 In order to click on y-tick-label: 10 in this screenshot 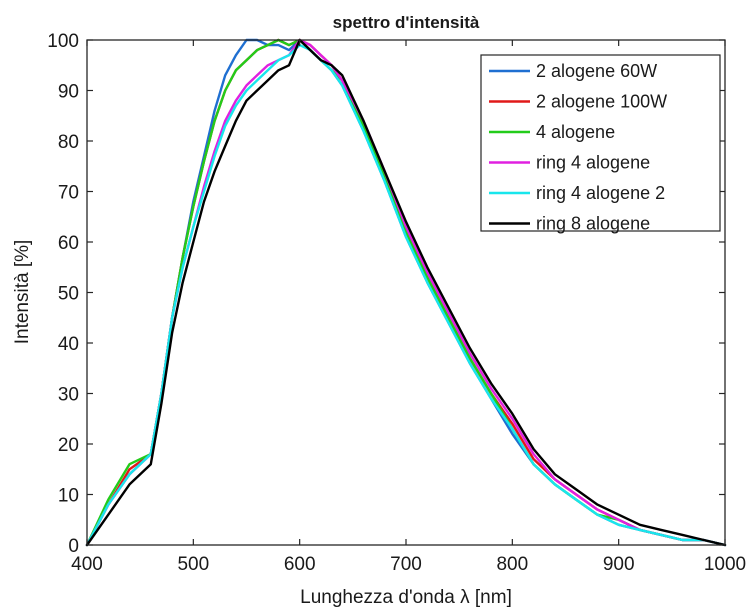, I will do `click(68, 496)`.